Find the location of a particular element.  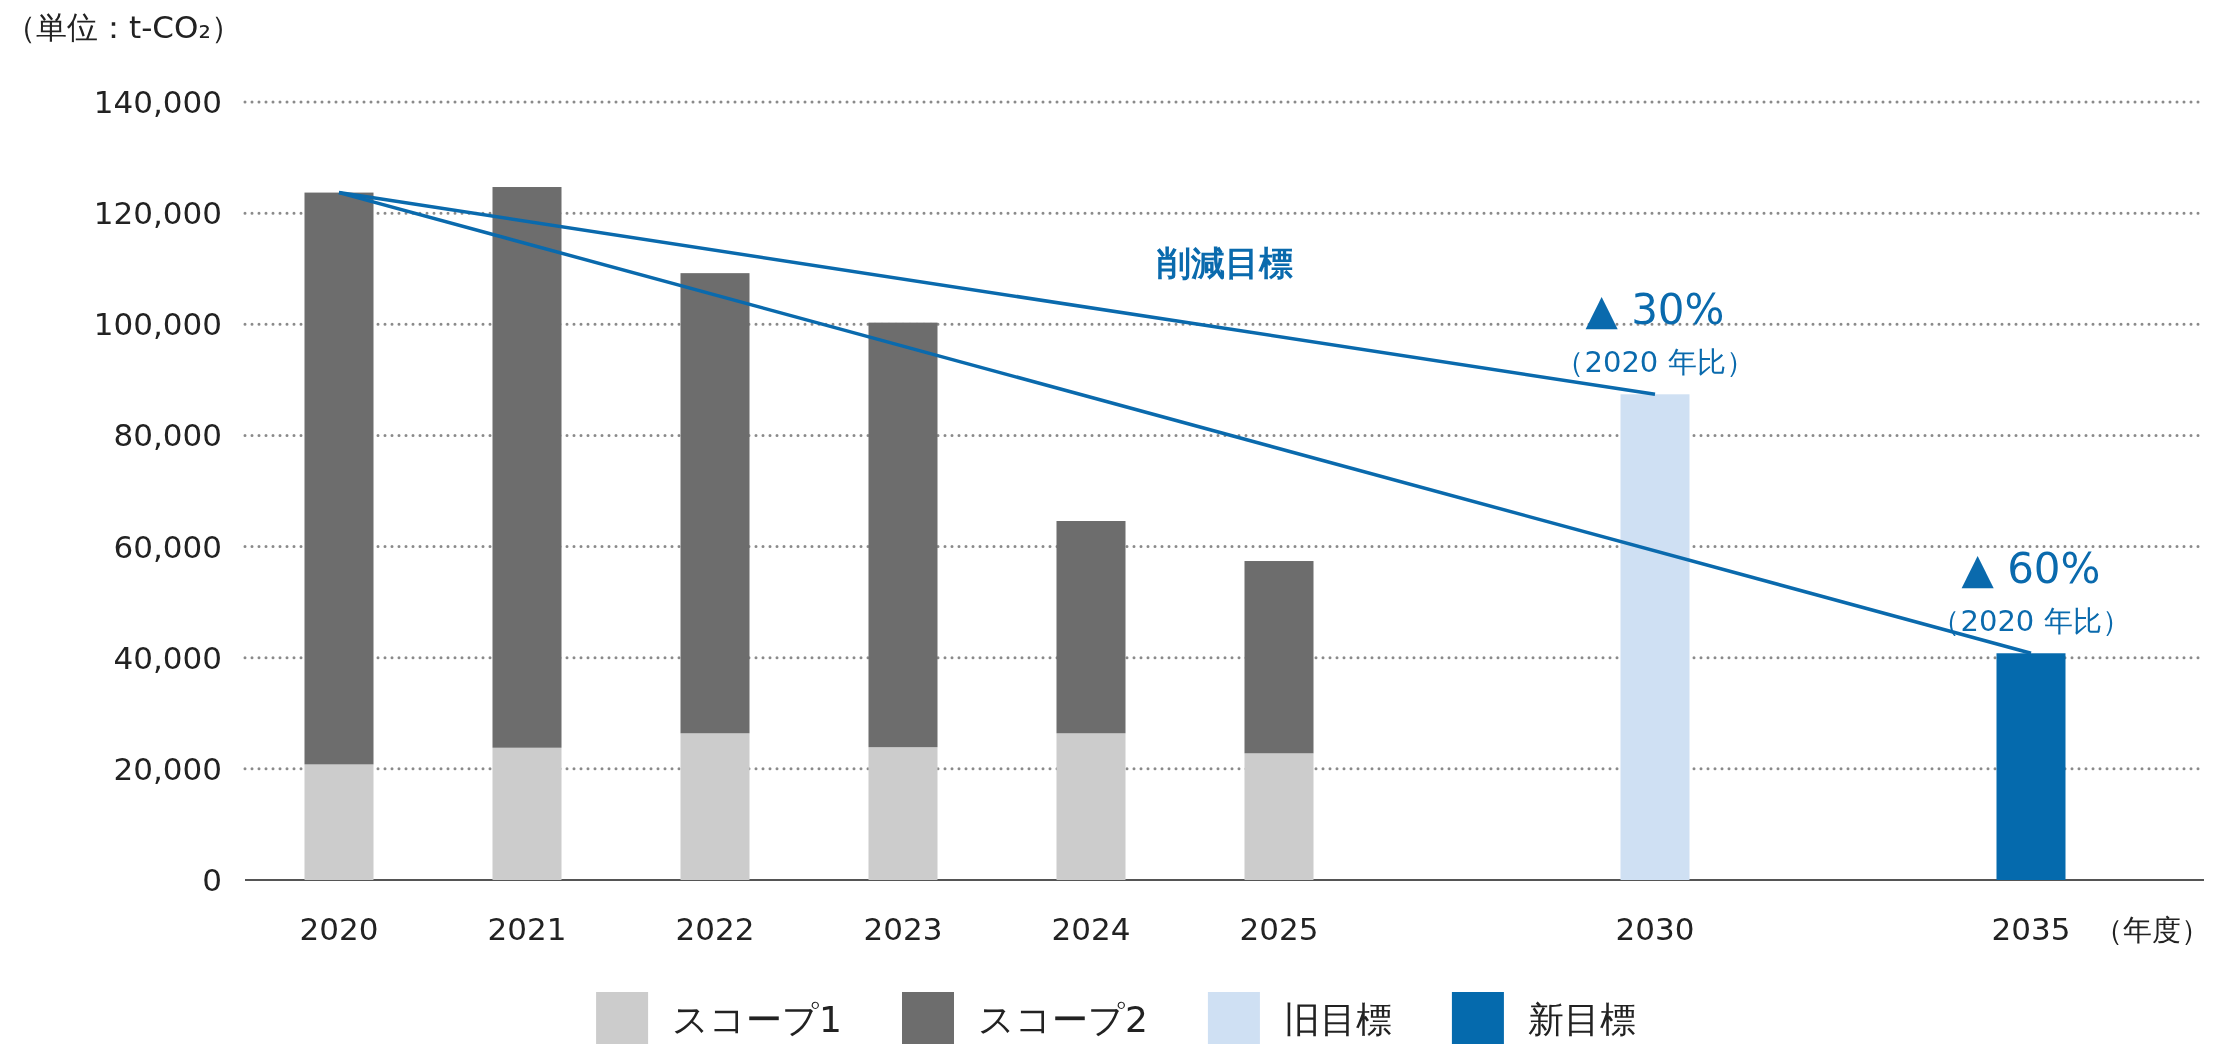

legend-label: 旧目標 is located at coordinates (1337, 1019).